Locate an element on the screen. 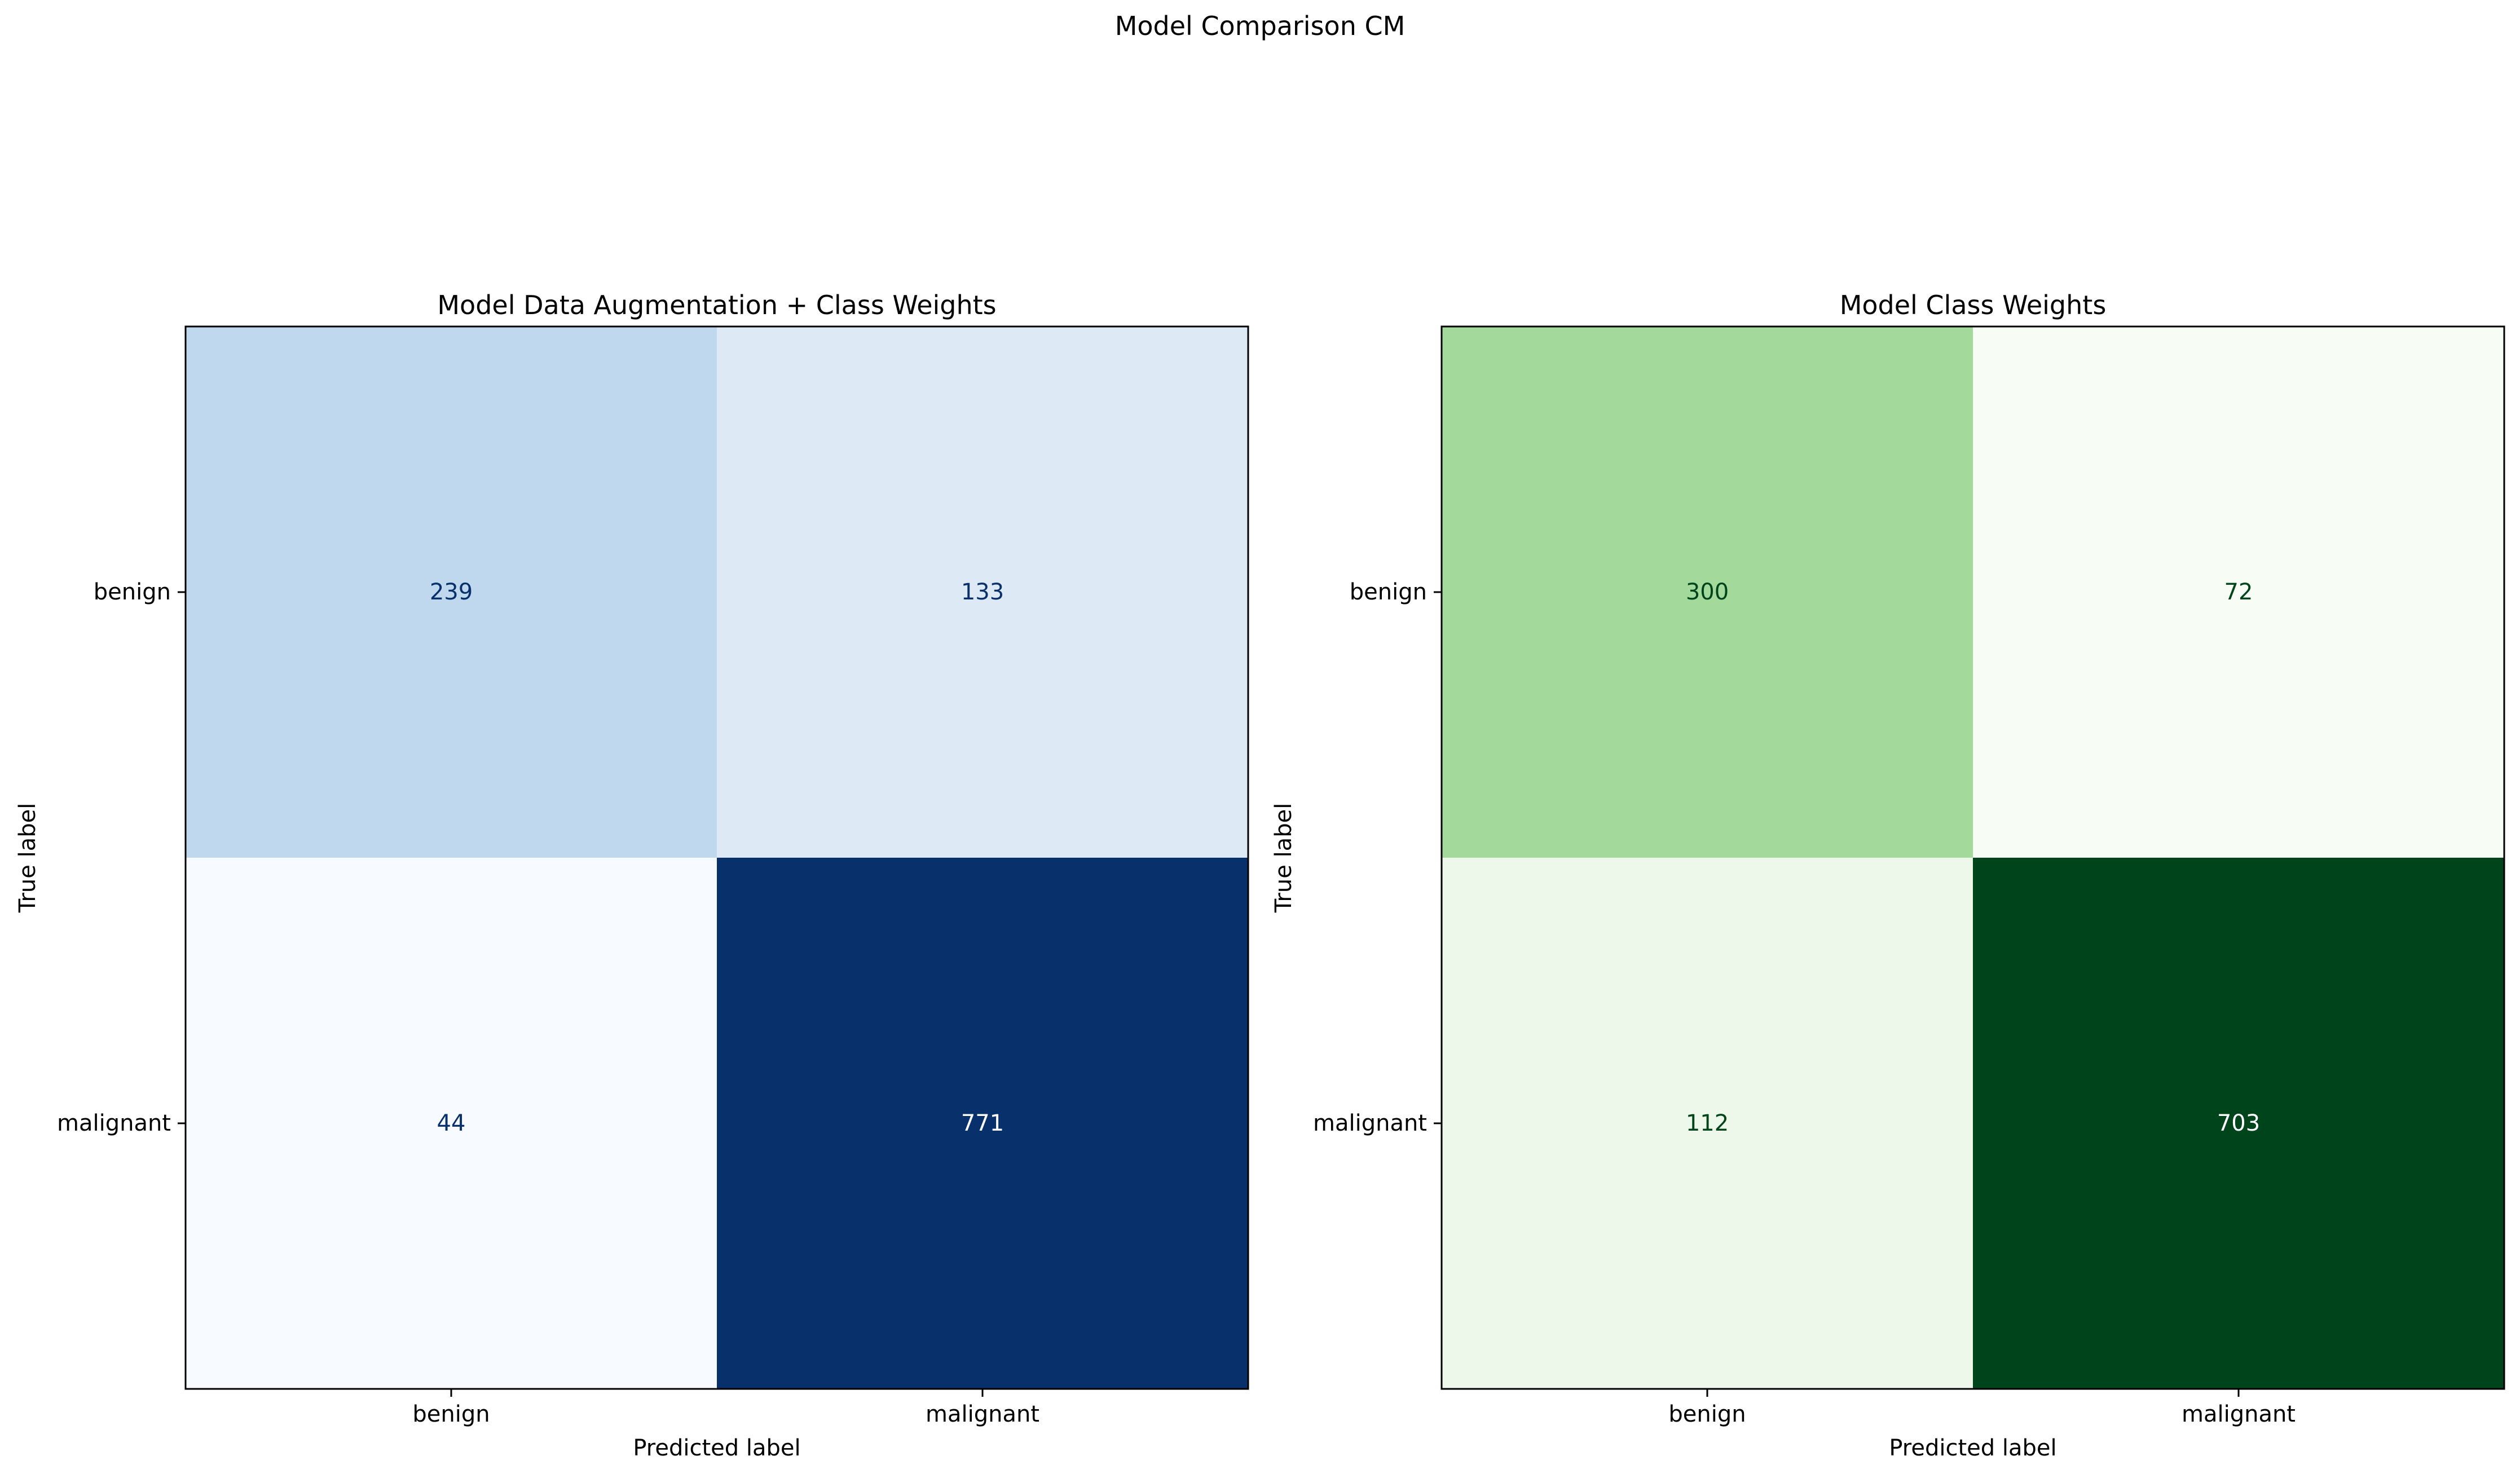 Image resolution: width=2520 pixels, height=1478 pixels. cell-value: 112 is located at coordinates (1707, 1123).